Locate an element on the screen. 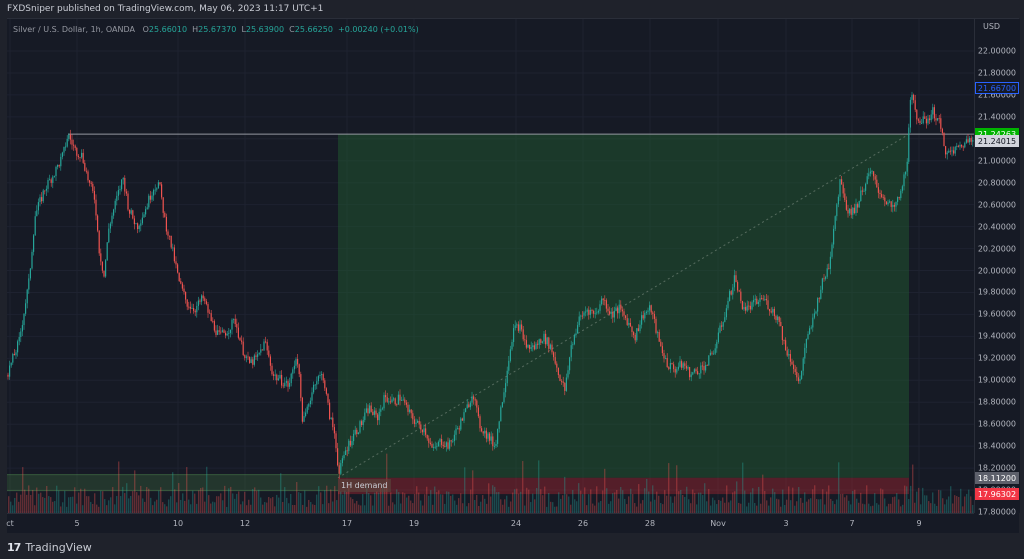 This screenshot has height=559, width=1024. footer: 𝟭𝟳 TradingView is located at coordinates (49, 547).